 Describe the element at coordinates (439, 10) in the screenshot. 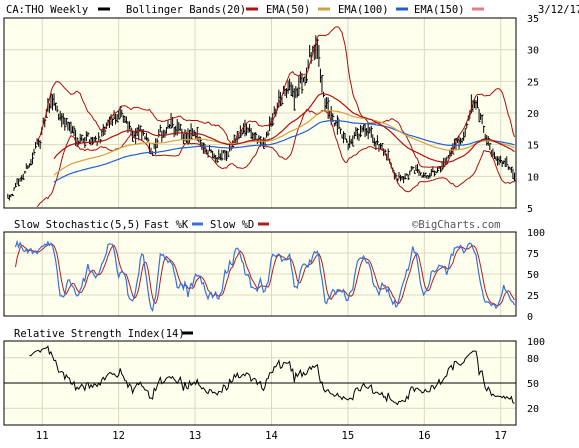

I see `legend-ema150-label: EMA(150)` at that location.